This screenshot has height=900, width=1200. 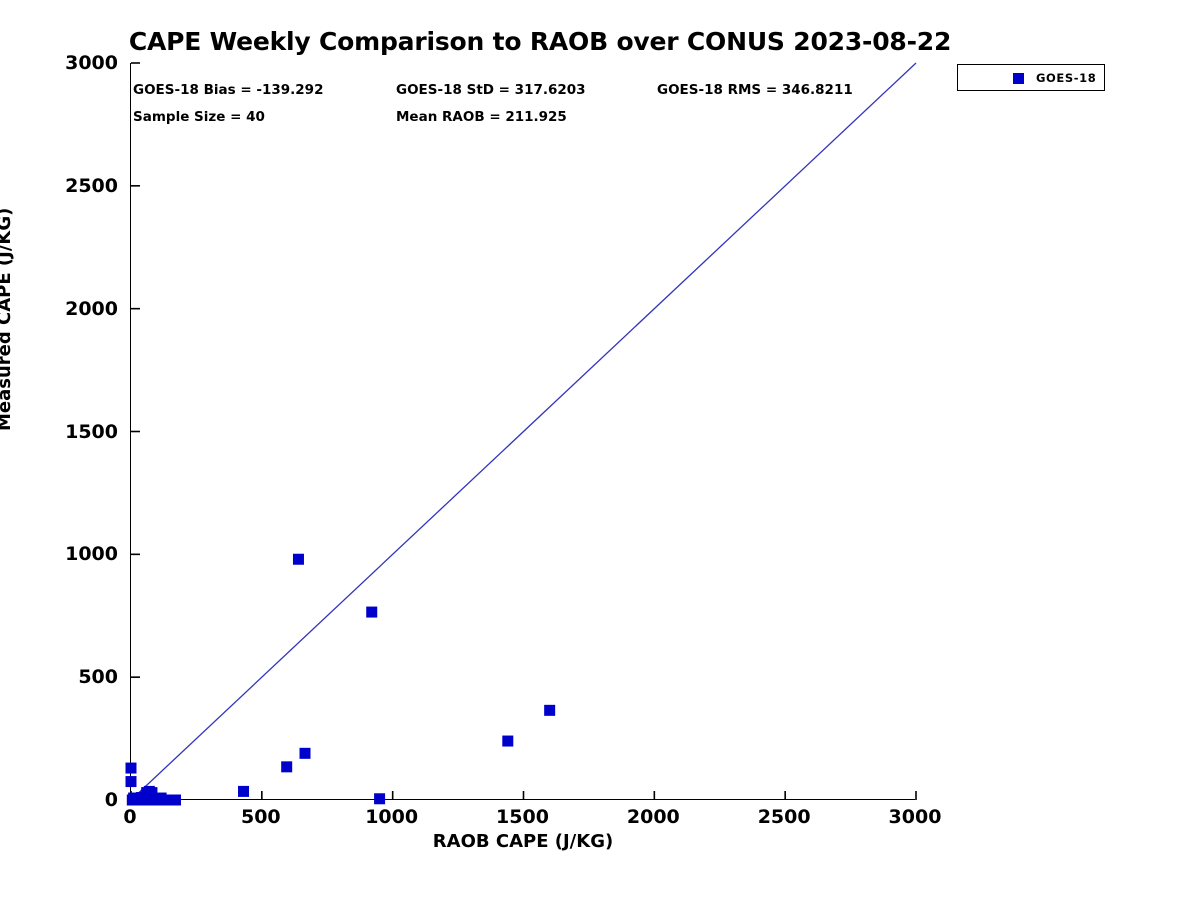 What do you see at coordinates (755, 90) in the screenshot?
I see `stat-rms: GOES-18 RMS = 346.8211` at bounding box center [755, 90].